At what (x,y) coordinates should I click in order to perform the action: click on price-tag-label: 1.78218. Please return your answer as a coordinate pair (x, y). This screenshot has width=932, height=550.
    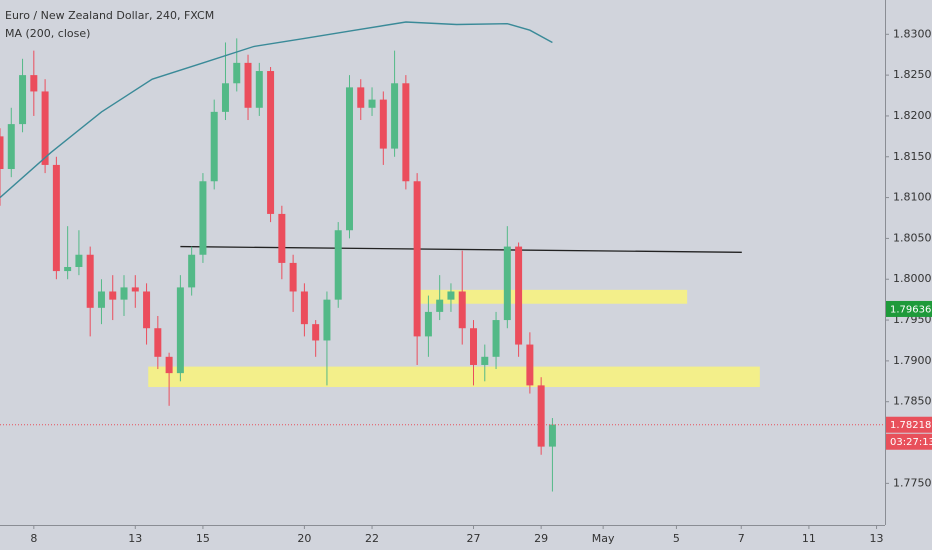
    Looking at the image, I should click on (910, 425).